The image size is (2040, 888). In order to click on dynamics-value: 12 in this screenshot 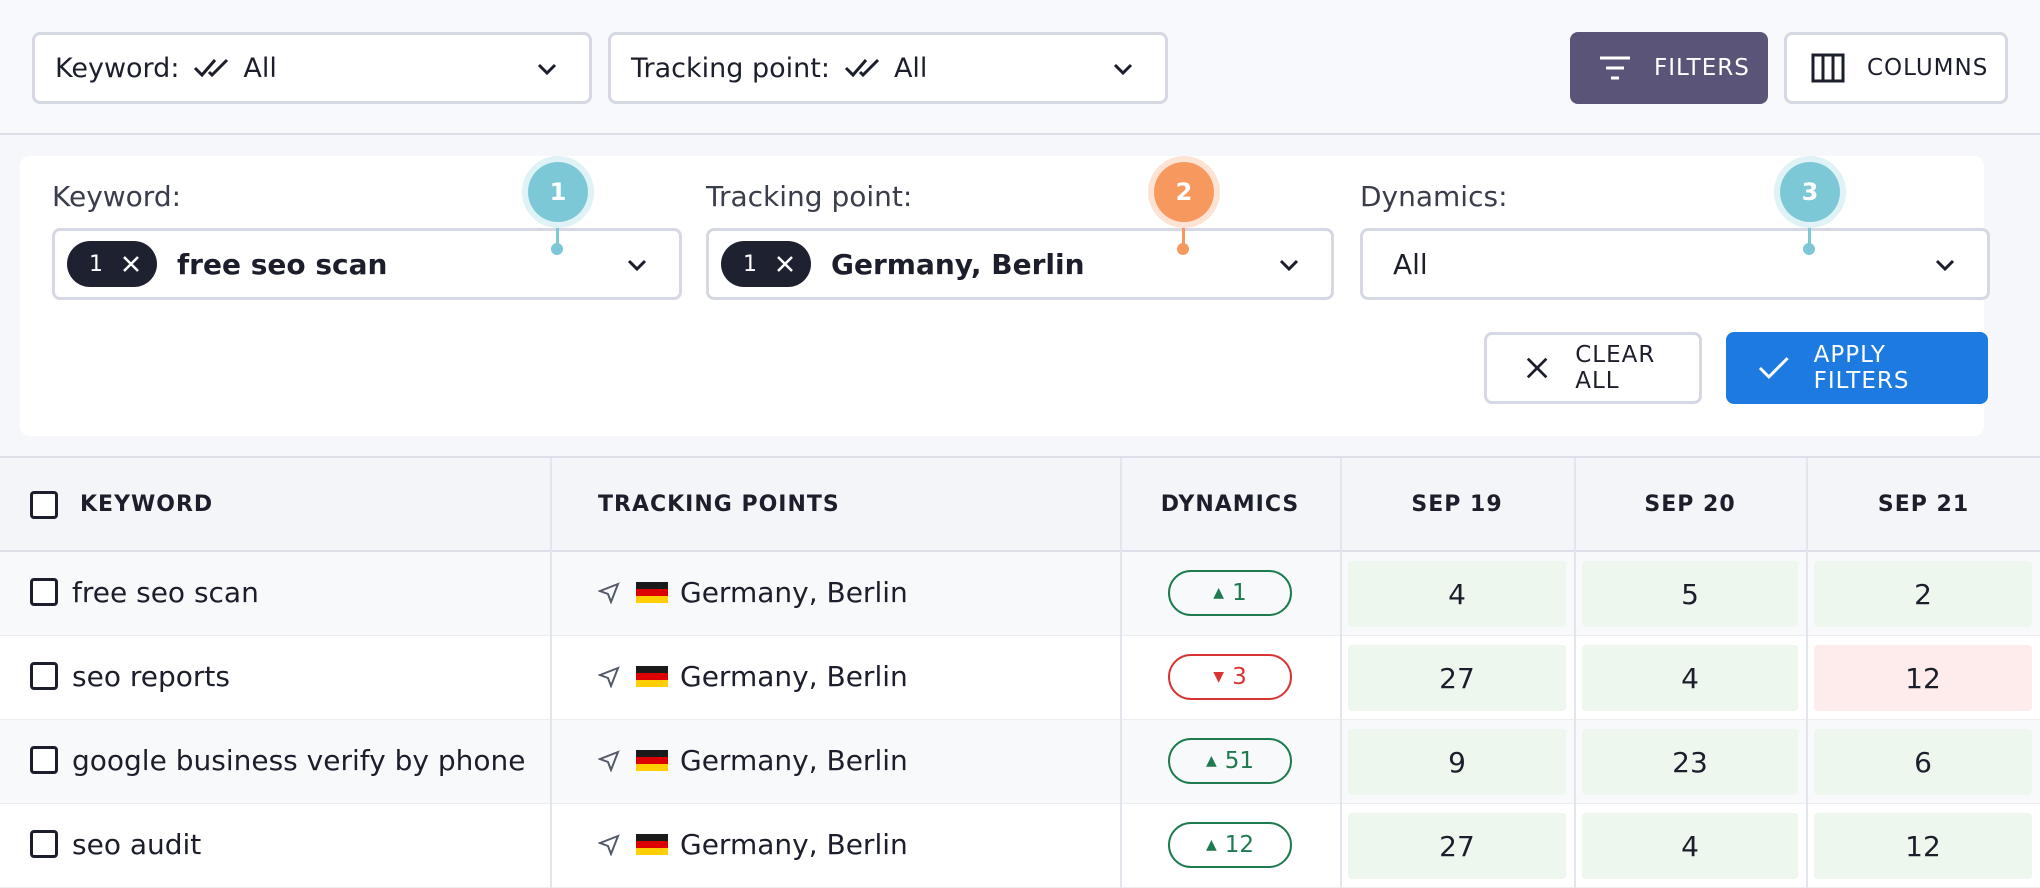, I will do `click(1239, 845)`.